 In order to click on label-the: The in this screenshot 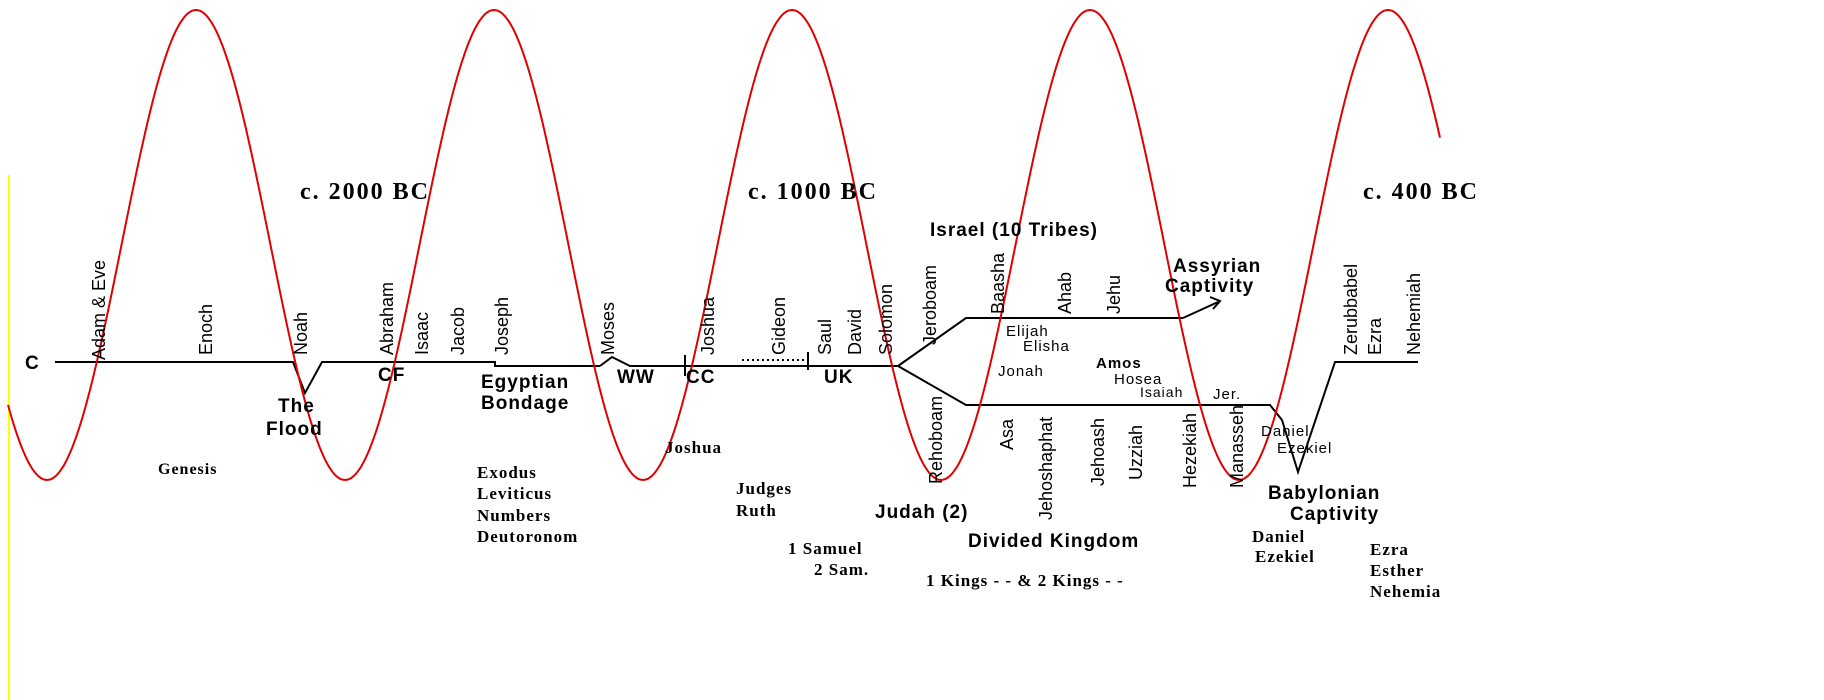, I will do `click(296, 406)`.